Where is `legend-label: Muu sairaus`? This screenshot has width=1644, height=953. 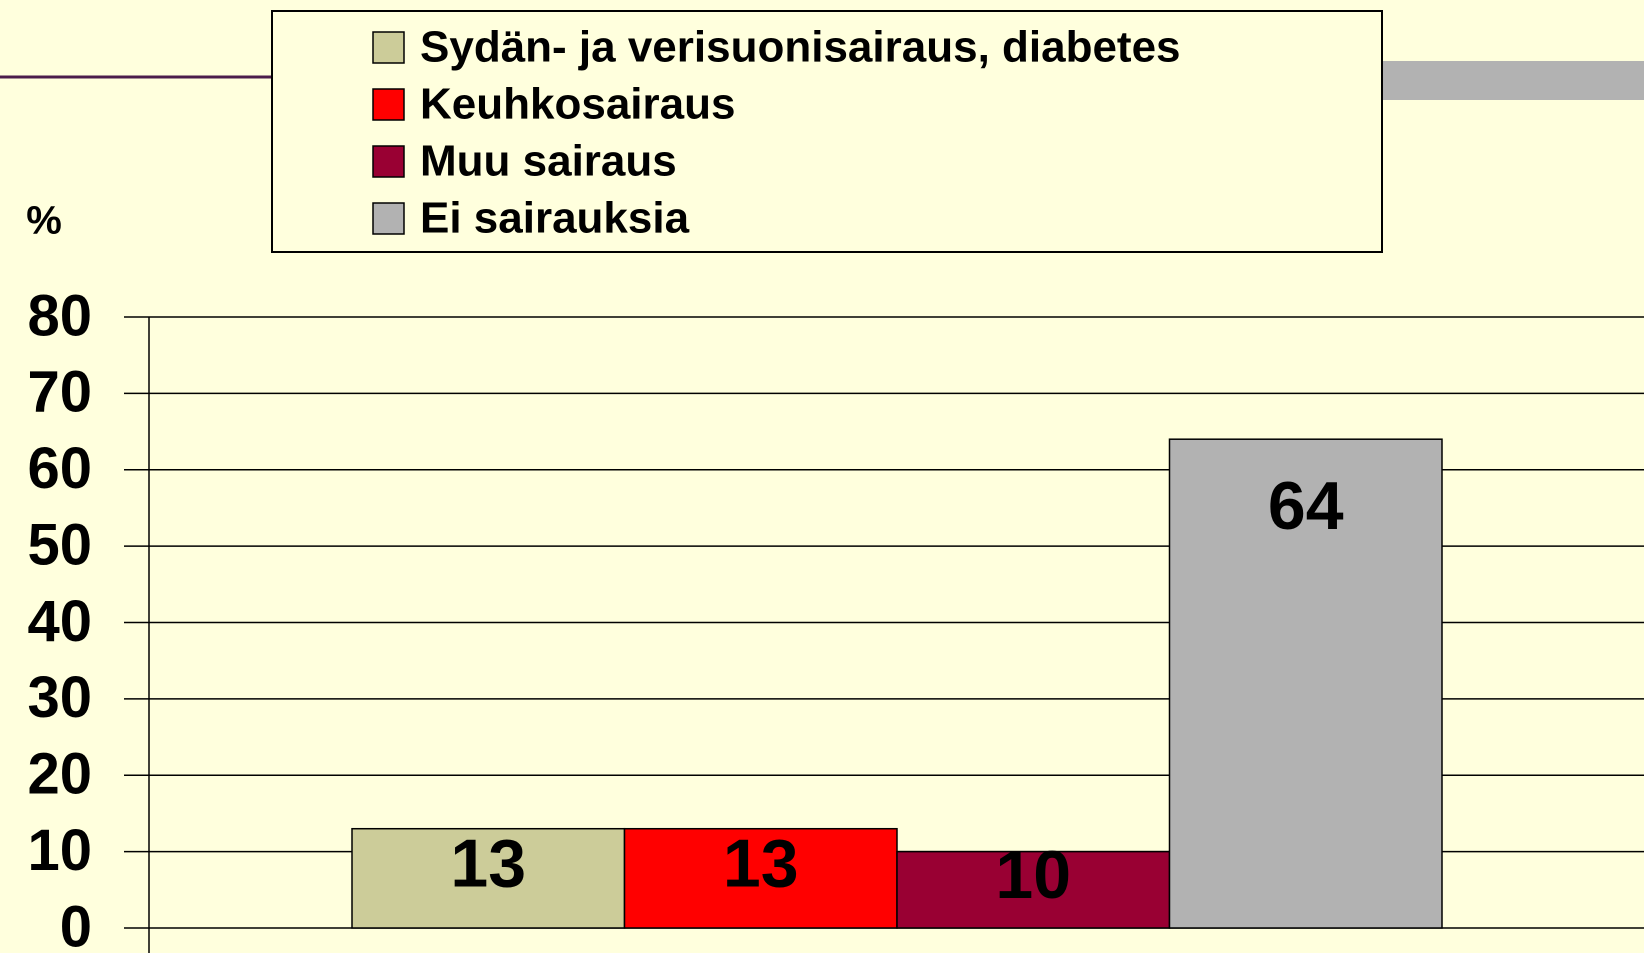 legend-label: Muu sairaus is located at coordinates (548, 161).